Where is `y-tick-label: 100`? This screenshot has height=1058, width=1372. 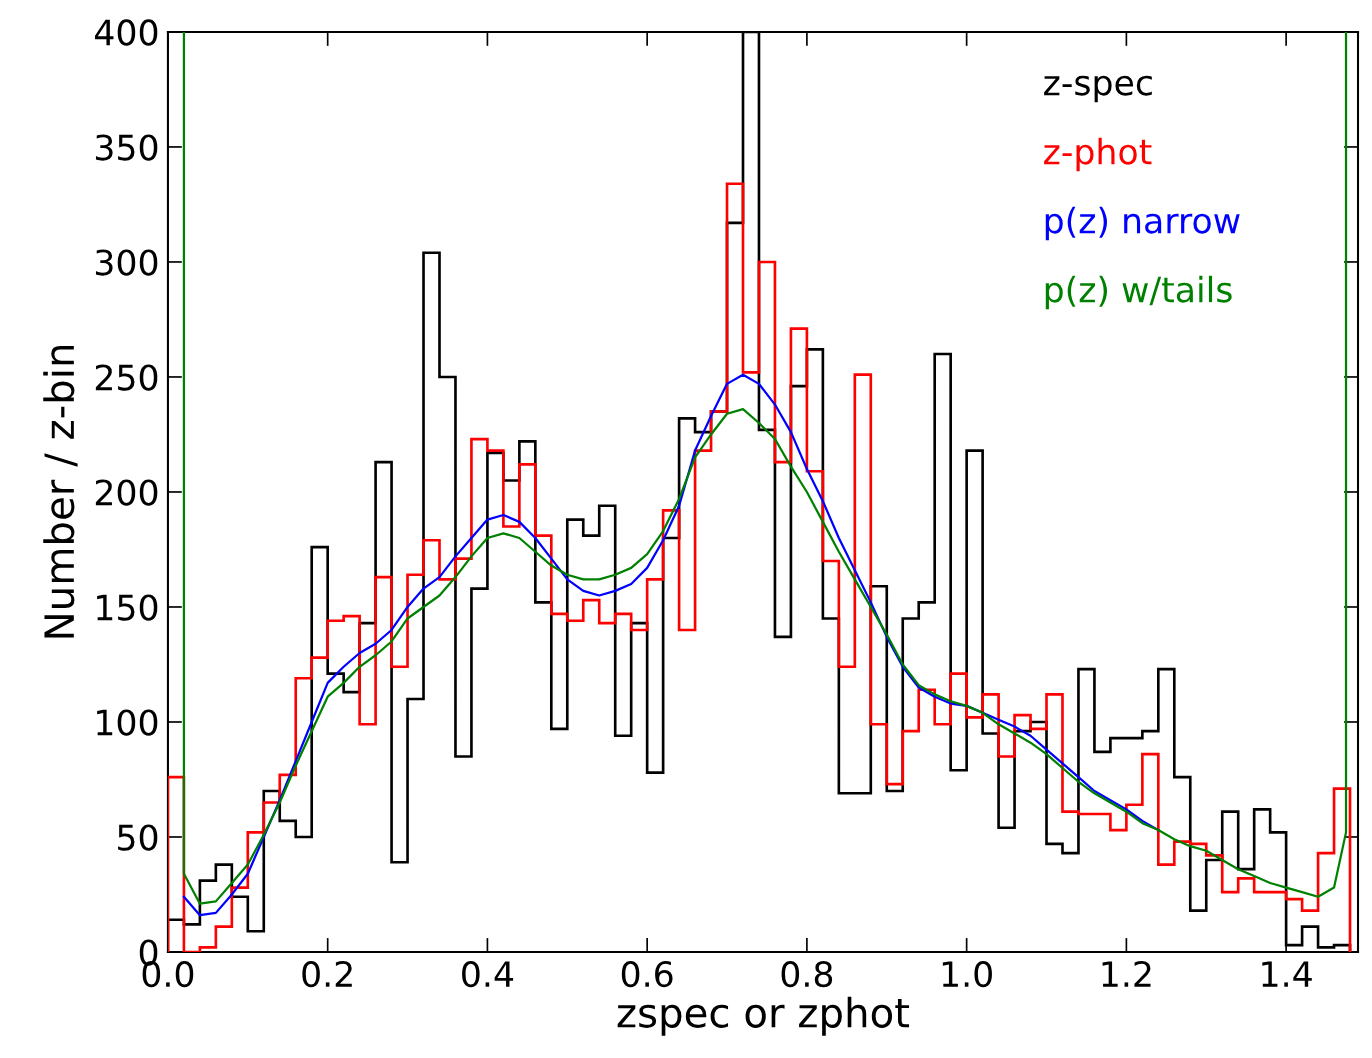
y-tick-label: 100 is located at coordinates (127, 722).